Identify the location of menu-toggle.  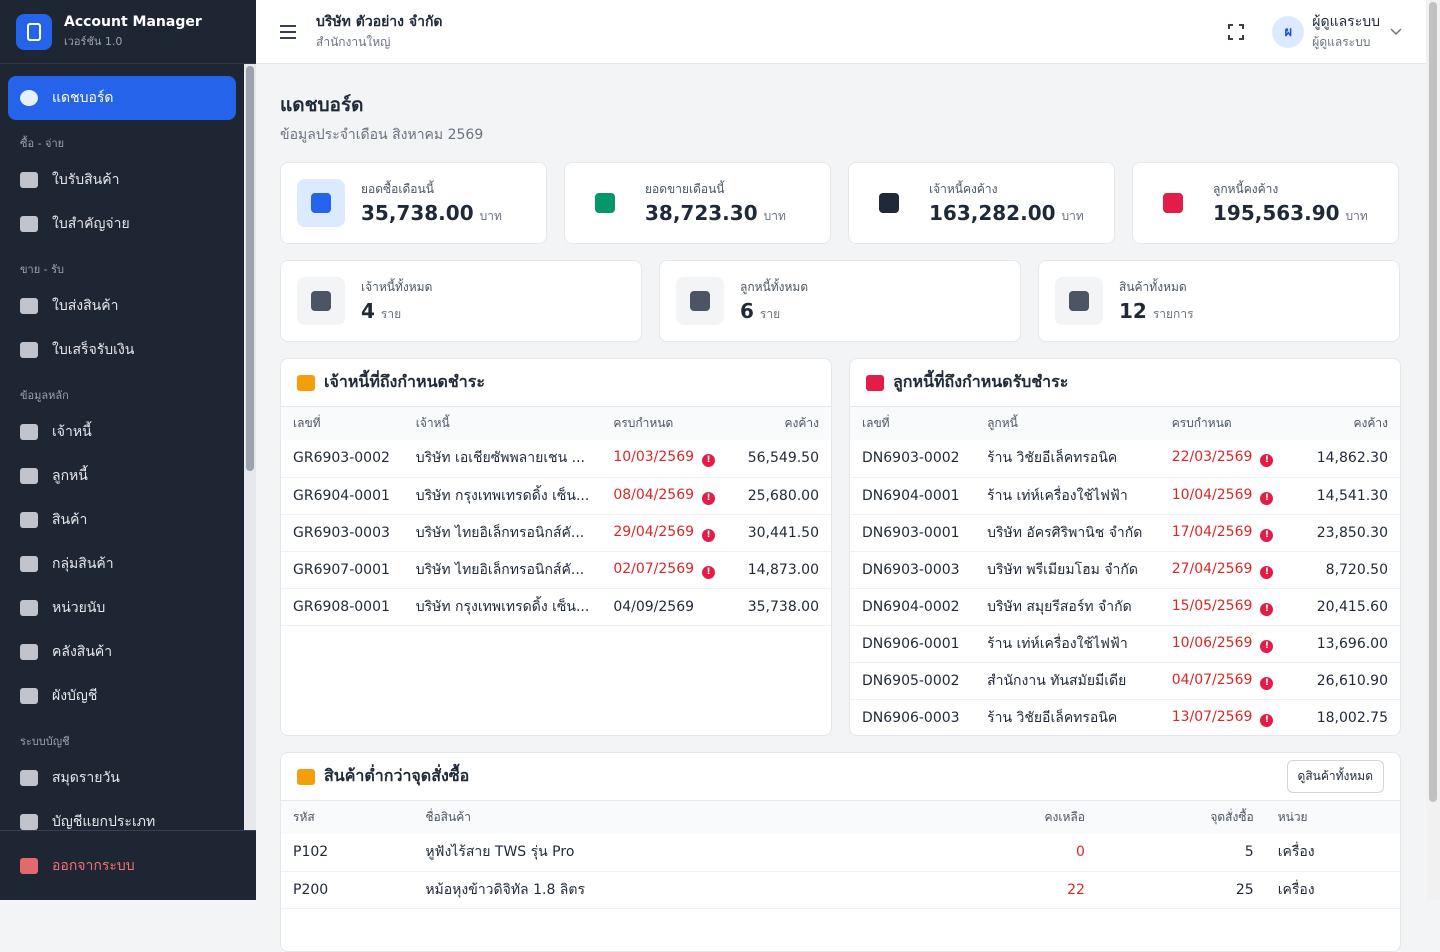
(288, 31).